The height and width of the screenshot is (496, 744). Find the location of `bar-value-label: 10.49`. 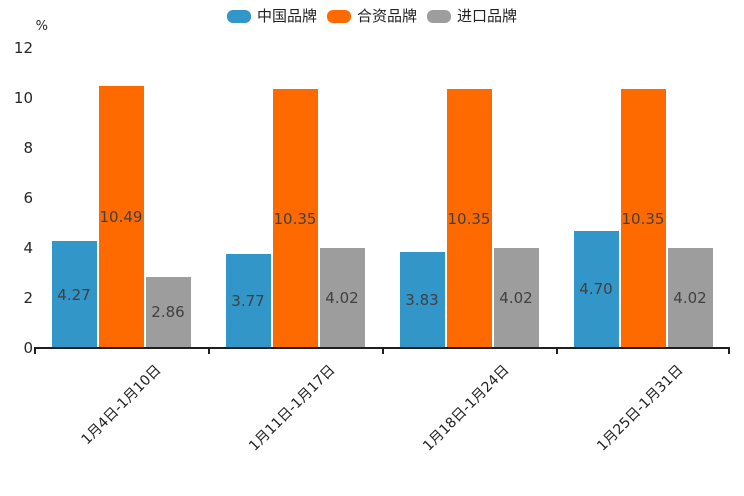

bar-value-label: 10.49 is located at coordinates (121, 216).